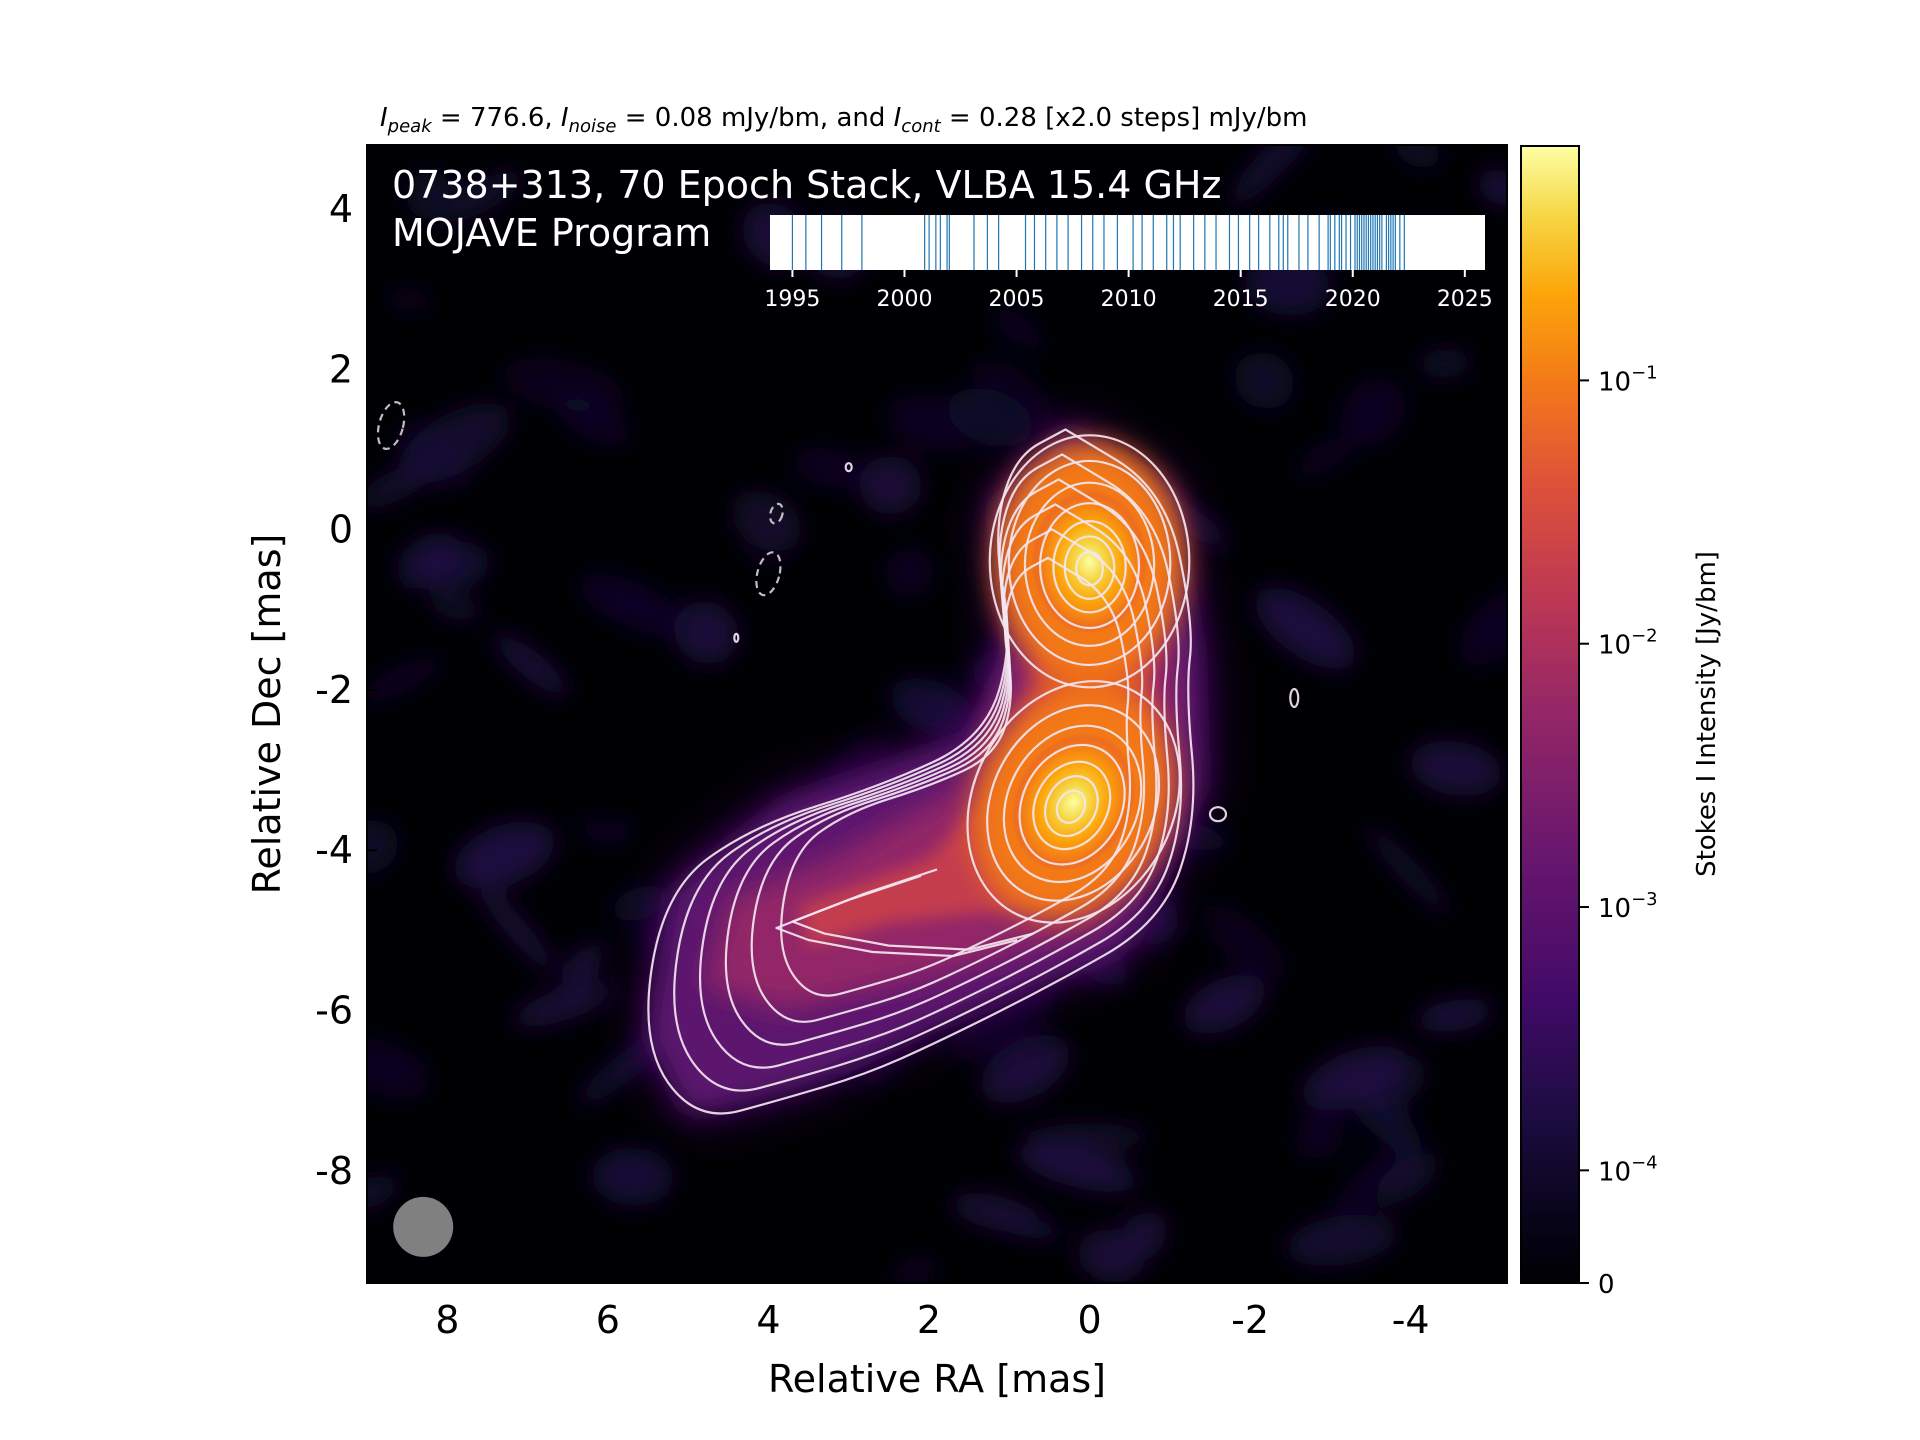 Image resolution: width=1920 pixels, height=1440 pixels. I want to click on y-tick-label: -4, so click(334, 850).